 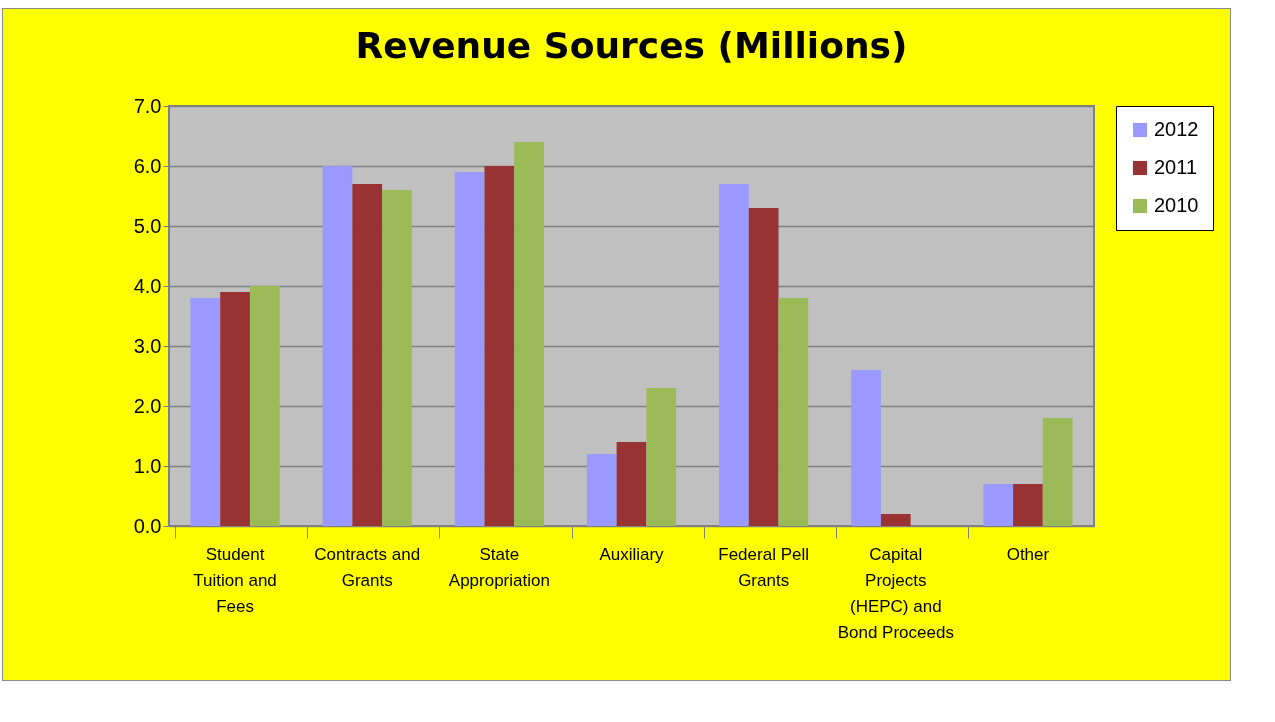 I want to click on x-tick-label: Capital Projects (HEPC) and Bond Proceeds, so click(x=895, y=593).